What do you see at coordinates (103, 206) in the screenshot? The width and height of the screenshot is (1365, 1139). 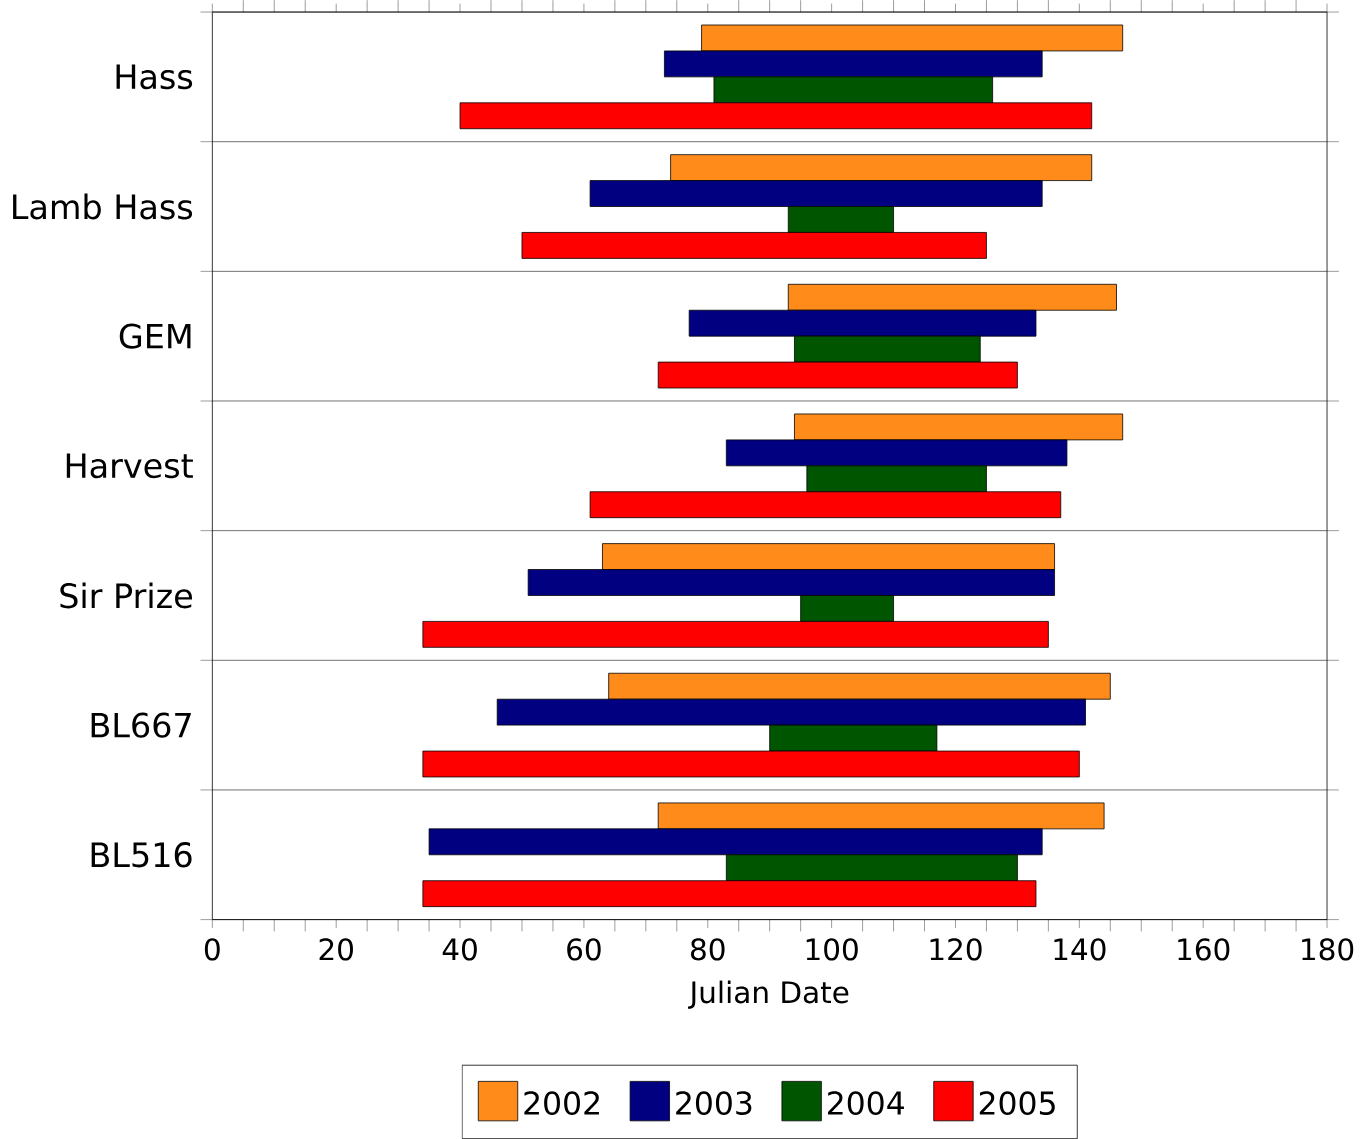 I see `y-tick-label: Lamb Hass` at bounding box center [103, 206].